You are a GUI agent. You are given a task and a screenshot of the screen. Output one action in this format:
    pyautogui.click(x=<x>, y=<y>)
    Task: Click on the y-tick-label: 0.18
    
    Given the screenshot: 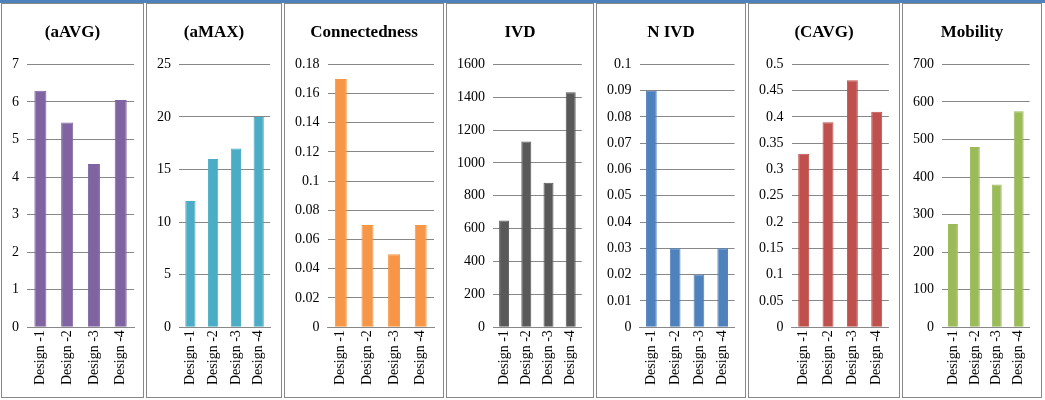 What is the action you would take?
    pyautogui.click(x=307, y=64)
    